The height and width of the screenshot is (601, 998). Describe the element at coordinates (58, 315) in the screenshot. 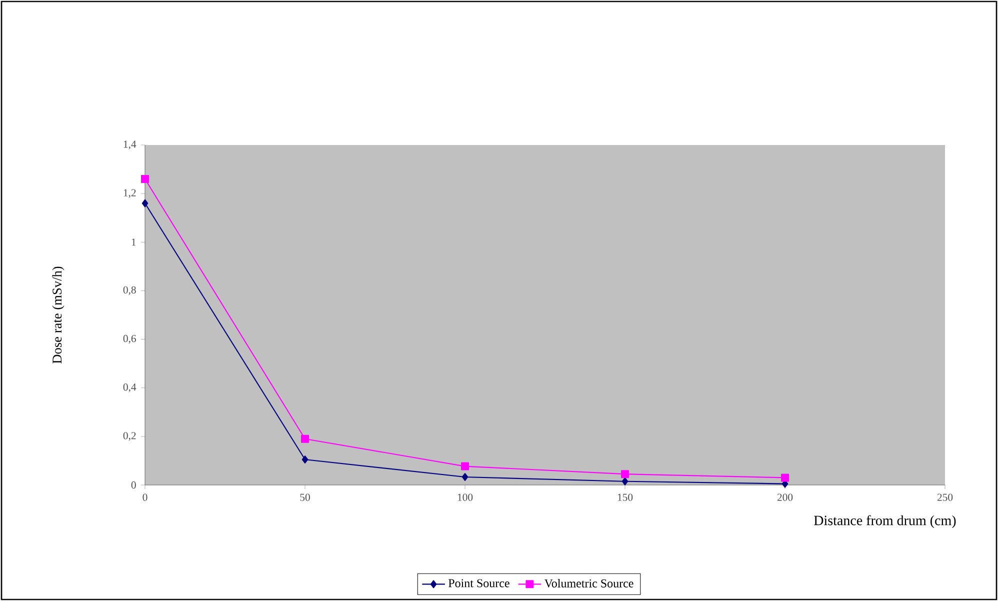

I see `y-axis-title: Dose rate (mSv/h)` at that location.